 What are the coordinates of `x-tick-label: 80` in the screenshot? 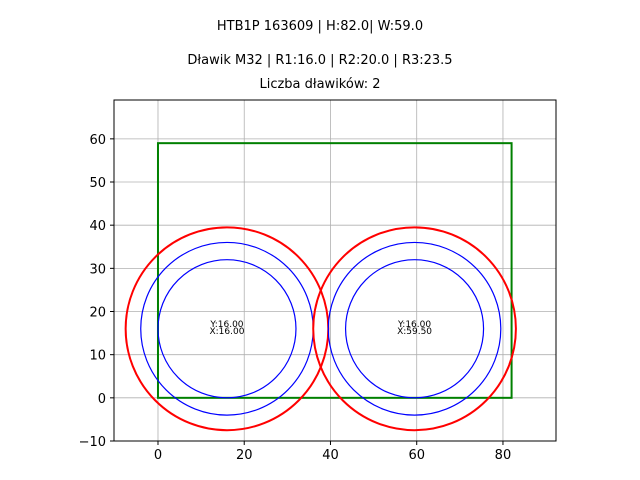 It's located at (503, 455).